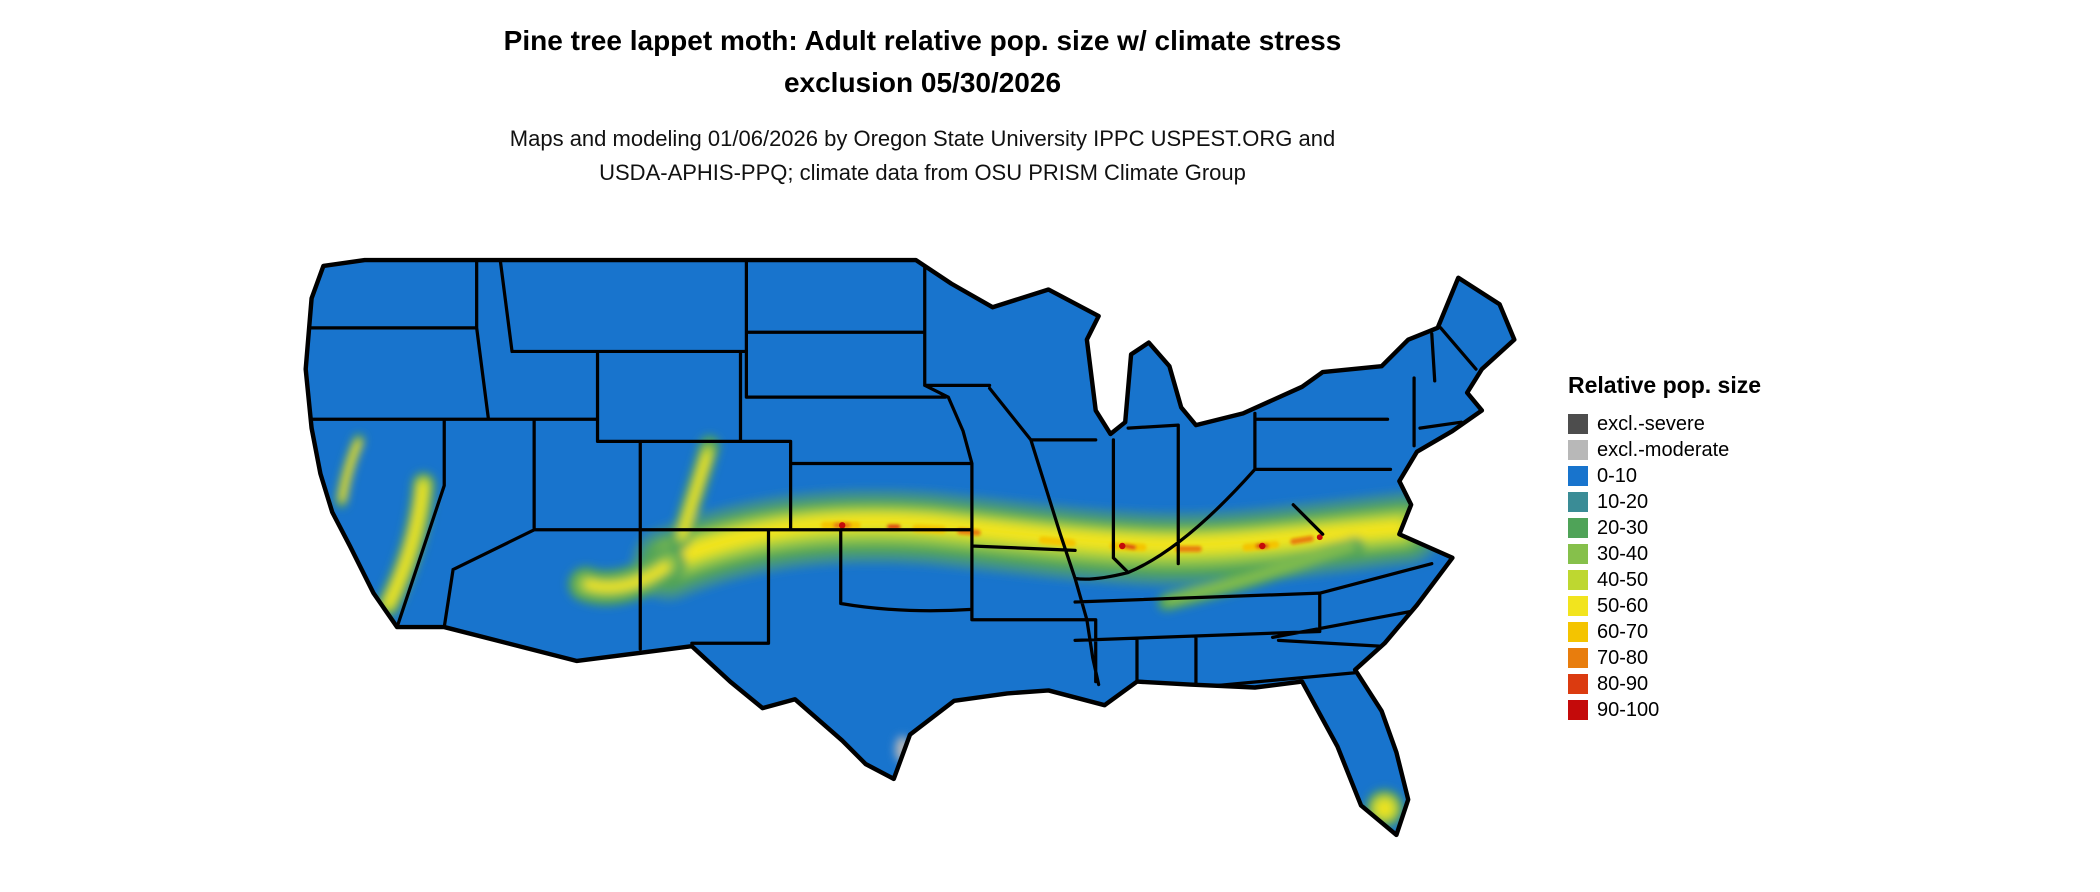 The height and width of the screenshot is (892, 2100). I want to click on legend-title: Relative pop. size, so click(1665, 385).